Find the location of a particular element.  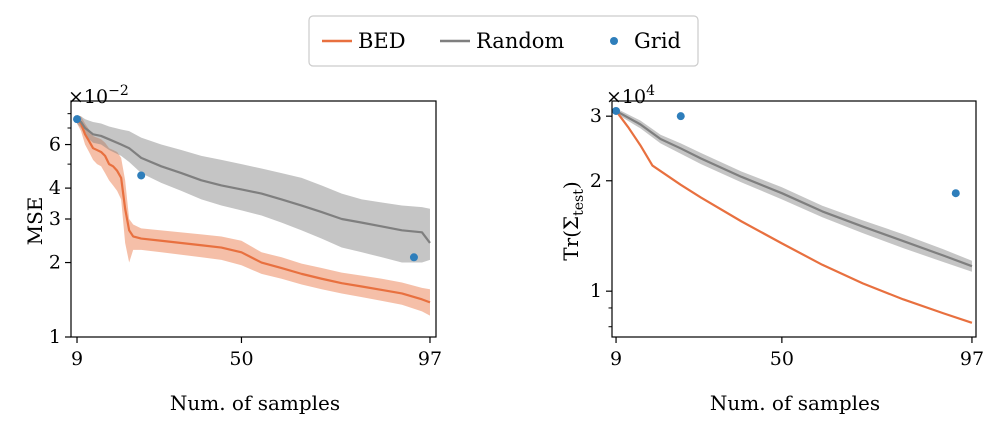

trace-y-tick-label: 3 is located at coordinates (596, 116).